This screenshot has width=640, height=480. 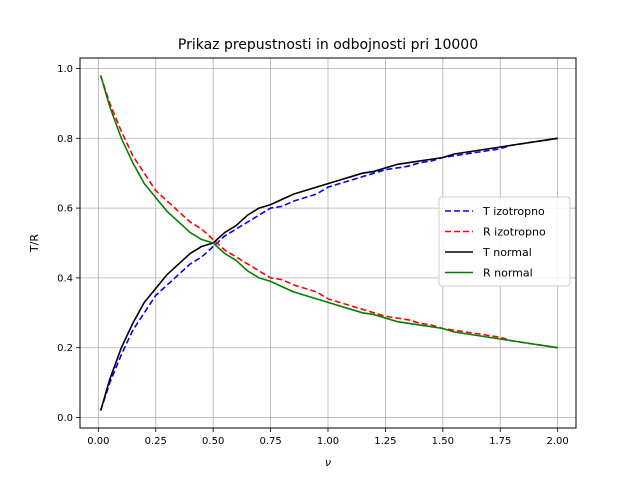 What do you see at coordinates (65, 278) in the screenshot?
I see `y-tick-label: 0.4` at bounding box center [65, 278].